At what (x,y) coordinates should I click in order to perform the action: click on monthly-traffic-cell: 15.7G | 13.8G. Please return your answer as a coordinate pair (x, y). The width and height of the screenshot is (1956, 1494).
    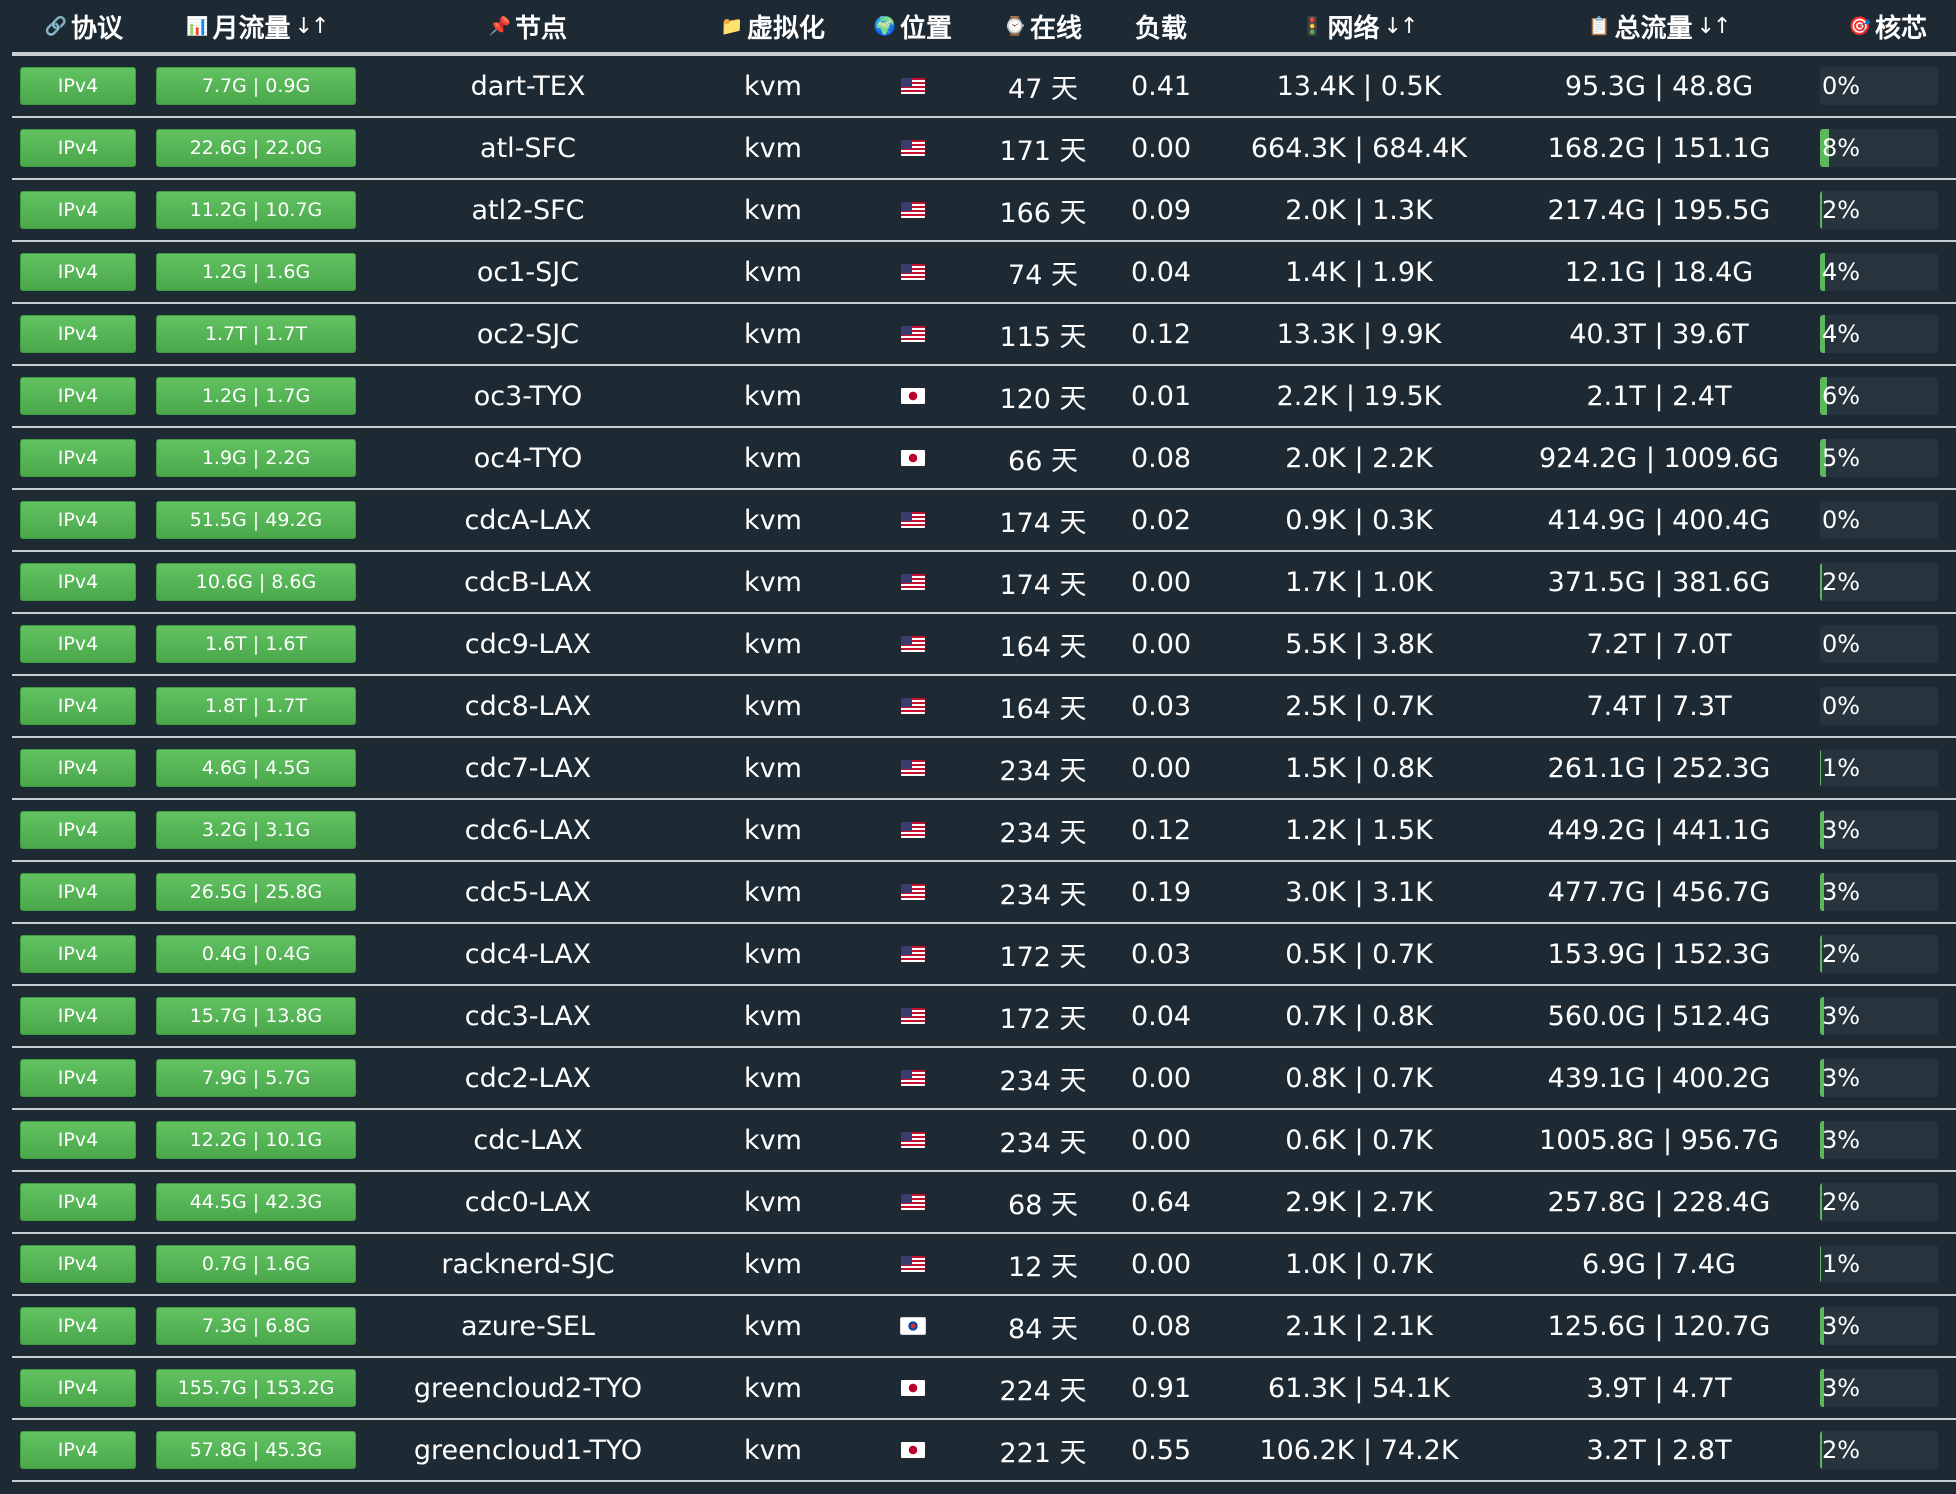
    Looking at the image, I should click on (253, 1016).